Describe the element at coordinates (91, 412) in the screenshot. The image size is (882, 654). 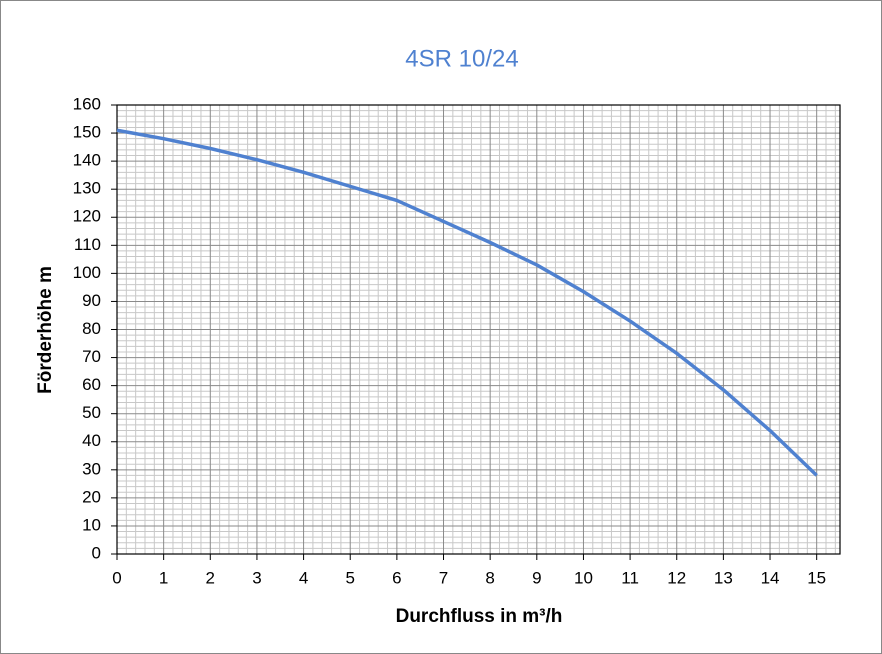
I see `y-tick-label: 50` at that location.